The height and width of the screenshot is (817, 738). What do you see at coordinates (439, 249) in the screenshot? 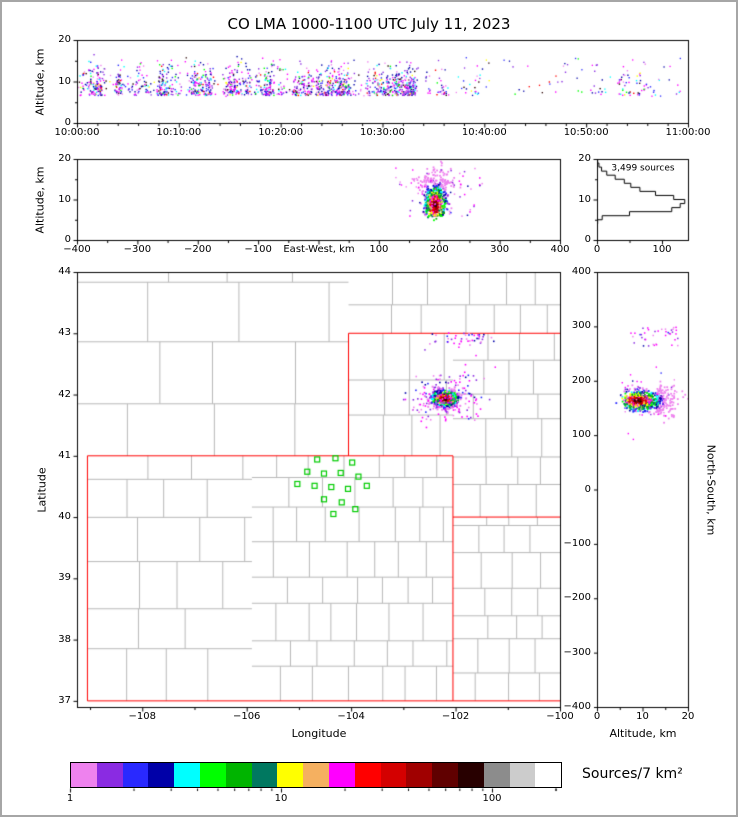
I see `ew-axis-tick: 200` at bounding box center [439, 249].